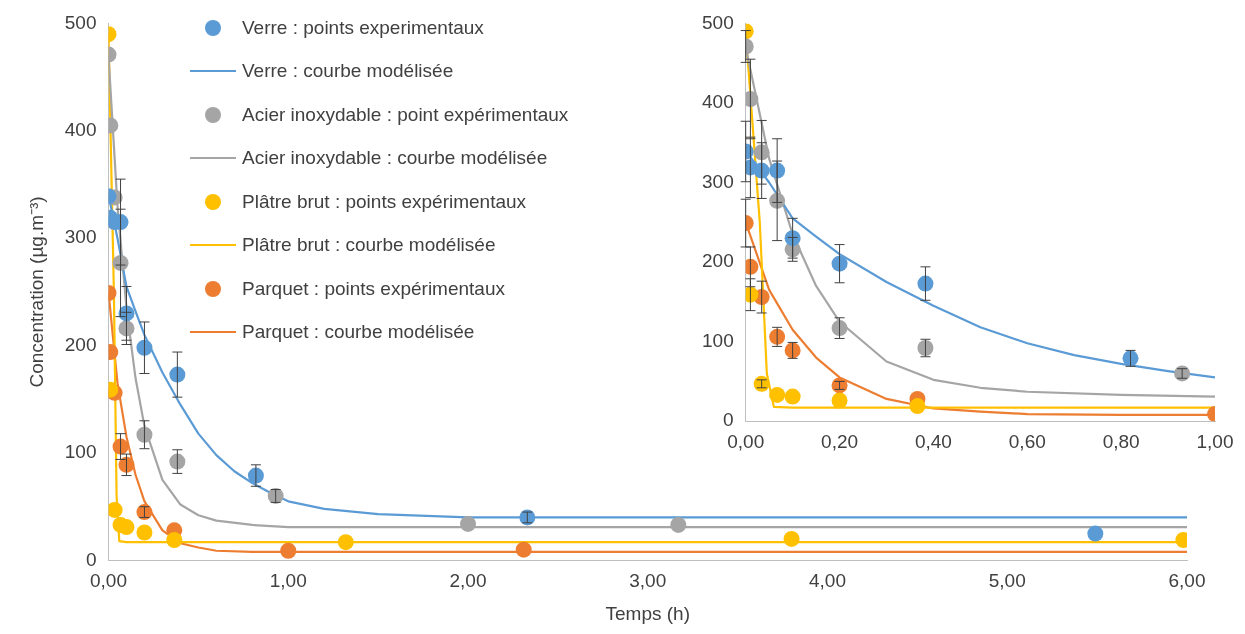  I want to click on x-axis-title: Temps (h), so click(647, 613).